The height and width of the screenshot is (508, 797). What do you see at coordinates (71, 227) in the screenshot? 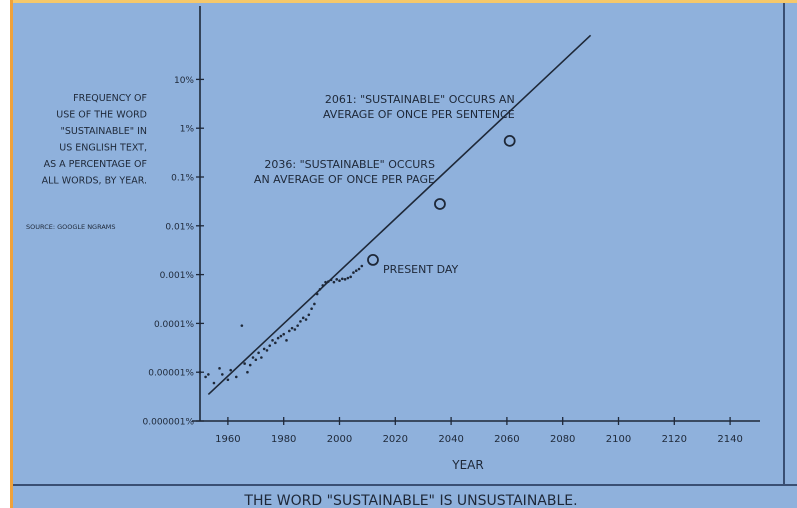
I see `source-note: SOURCE: GOOGLE NGRAMS` at bounding box center [71, 227].